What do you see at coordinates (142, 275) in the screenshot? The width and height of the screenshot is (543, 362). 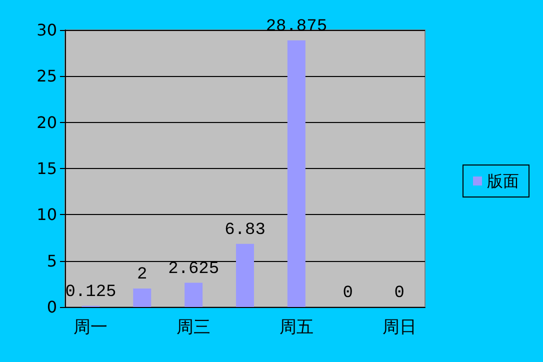 I see `data-label: 2` at bounding box center [142, 275].